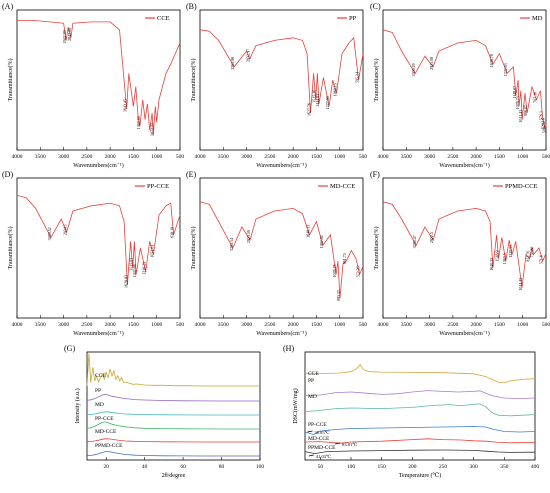  I want to click on panel-label: (H), so click(288, 348).